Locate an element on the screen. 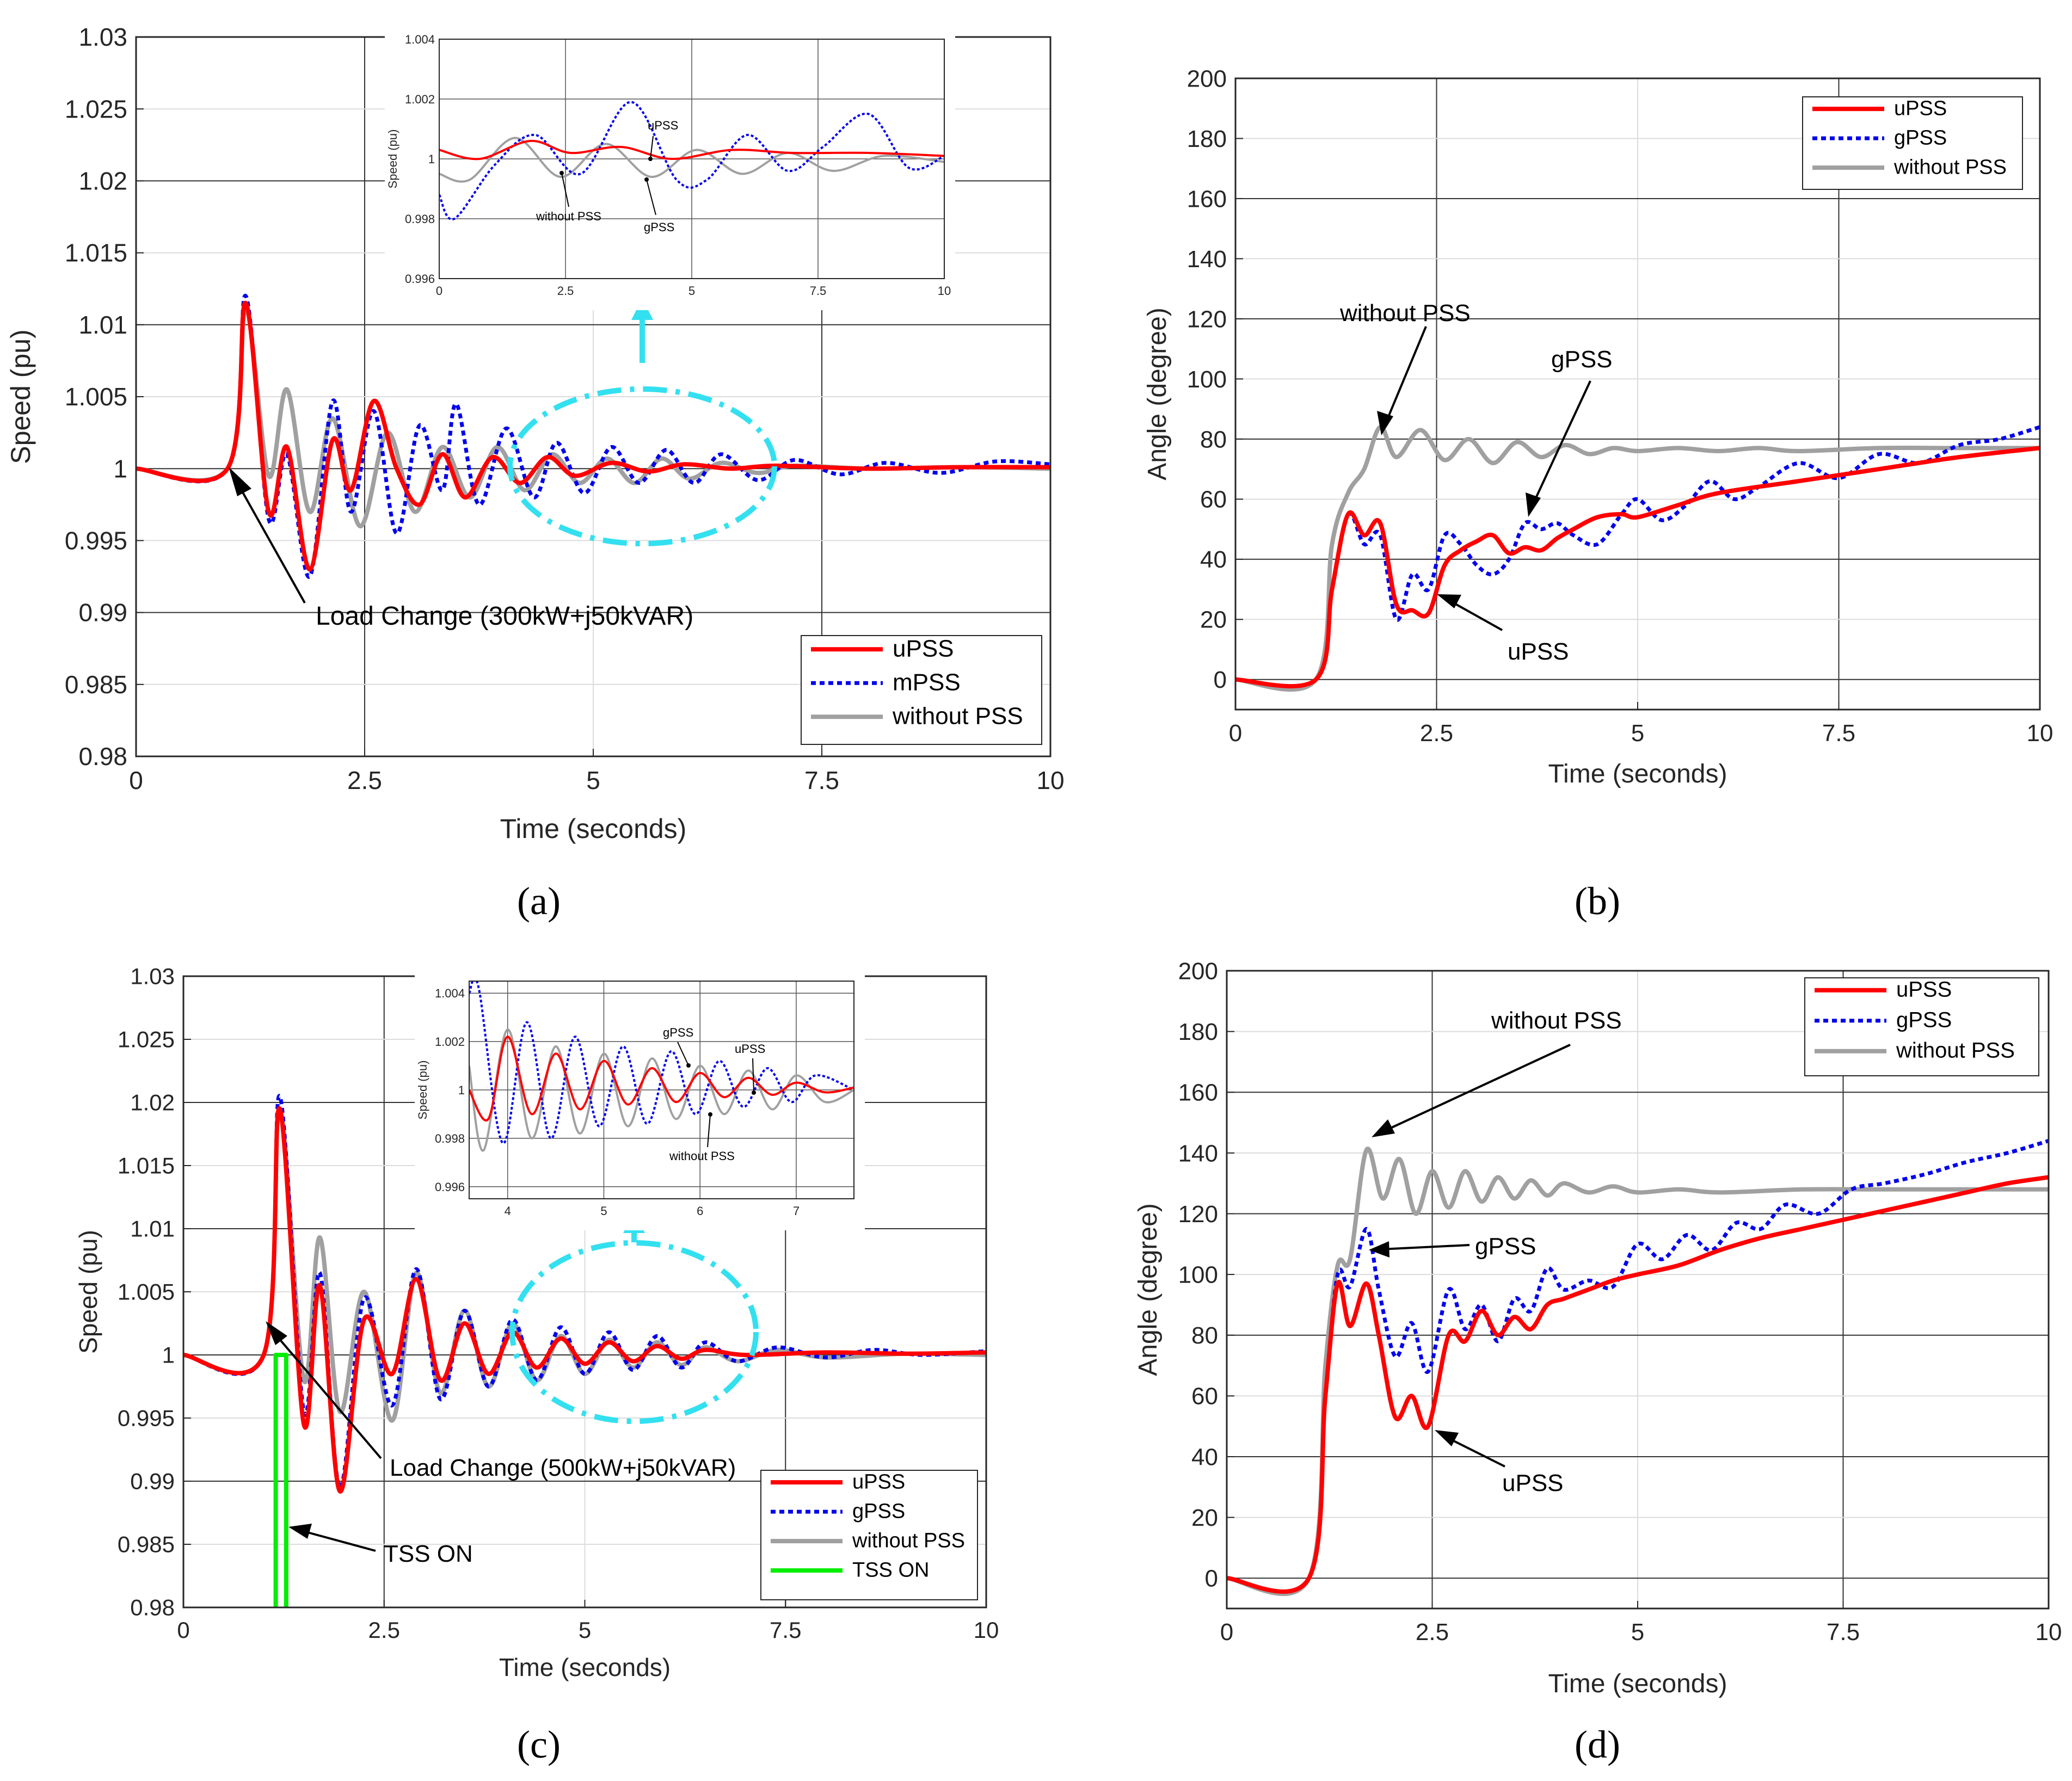 Image resolution: width=2072 pixels, height=1781 pixels. panel-caption: (a) is located at coordinates (539, 901).